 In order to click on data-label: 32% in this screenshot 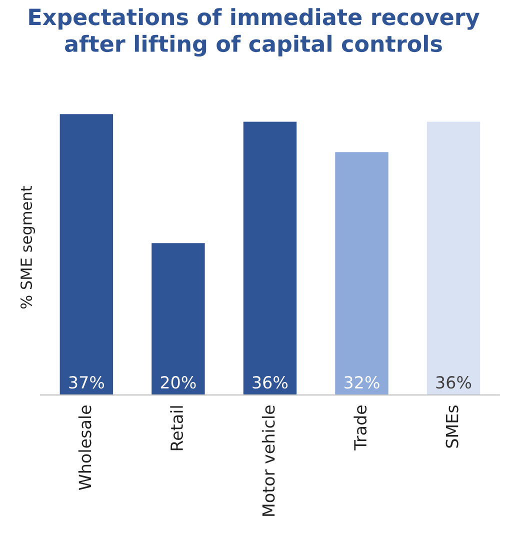, I will do `click(362, 382)`.